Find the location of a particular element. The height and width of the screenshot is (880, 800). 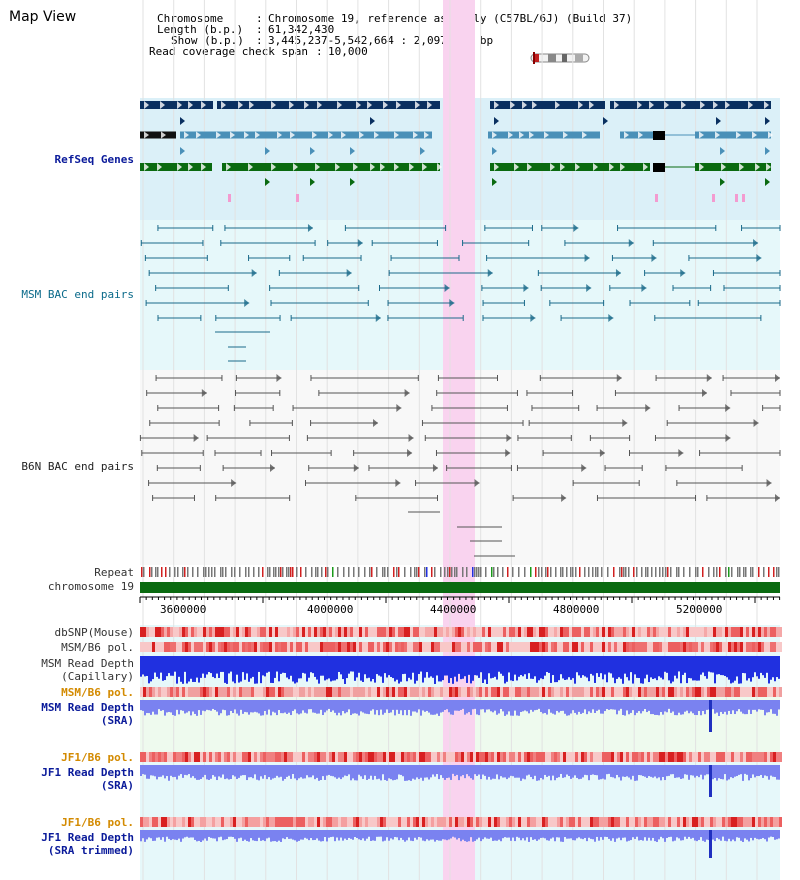

track-label-msm-read-depth-1: MSM Read Depth is located at coordinates (87, 663).